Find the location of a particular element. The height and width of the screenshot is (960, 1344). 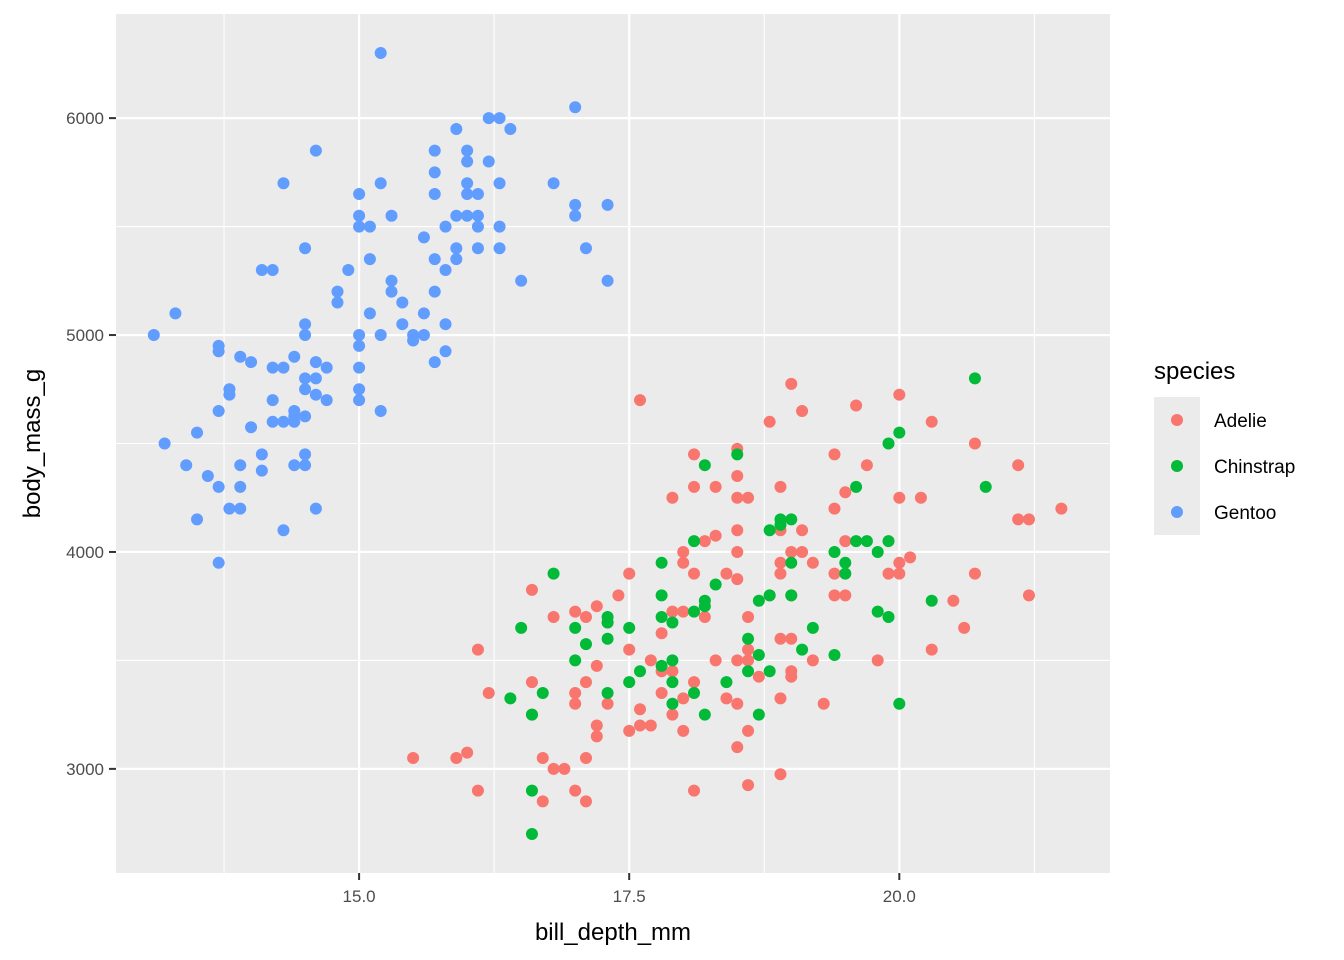

y-tick-label: 6000 is located at coordinates (85, 118).